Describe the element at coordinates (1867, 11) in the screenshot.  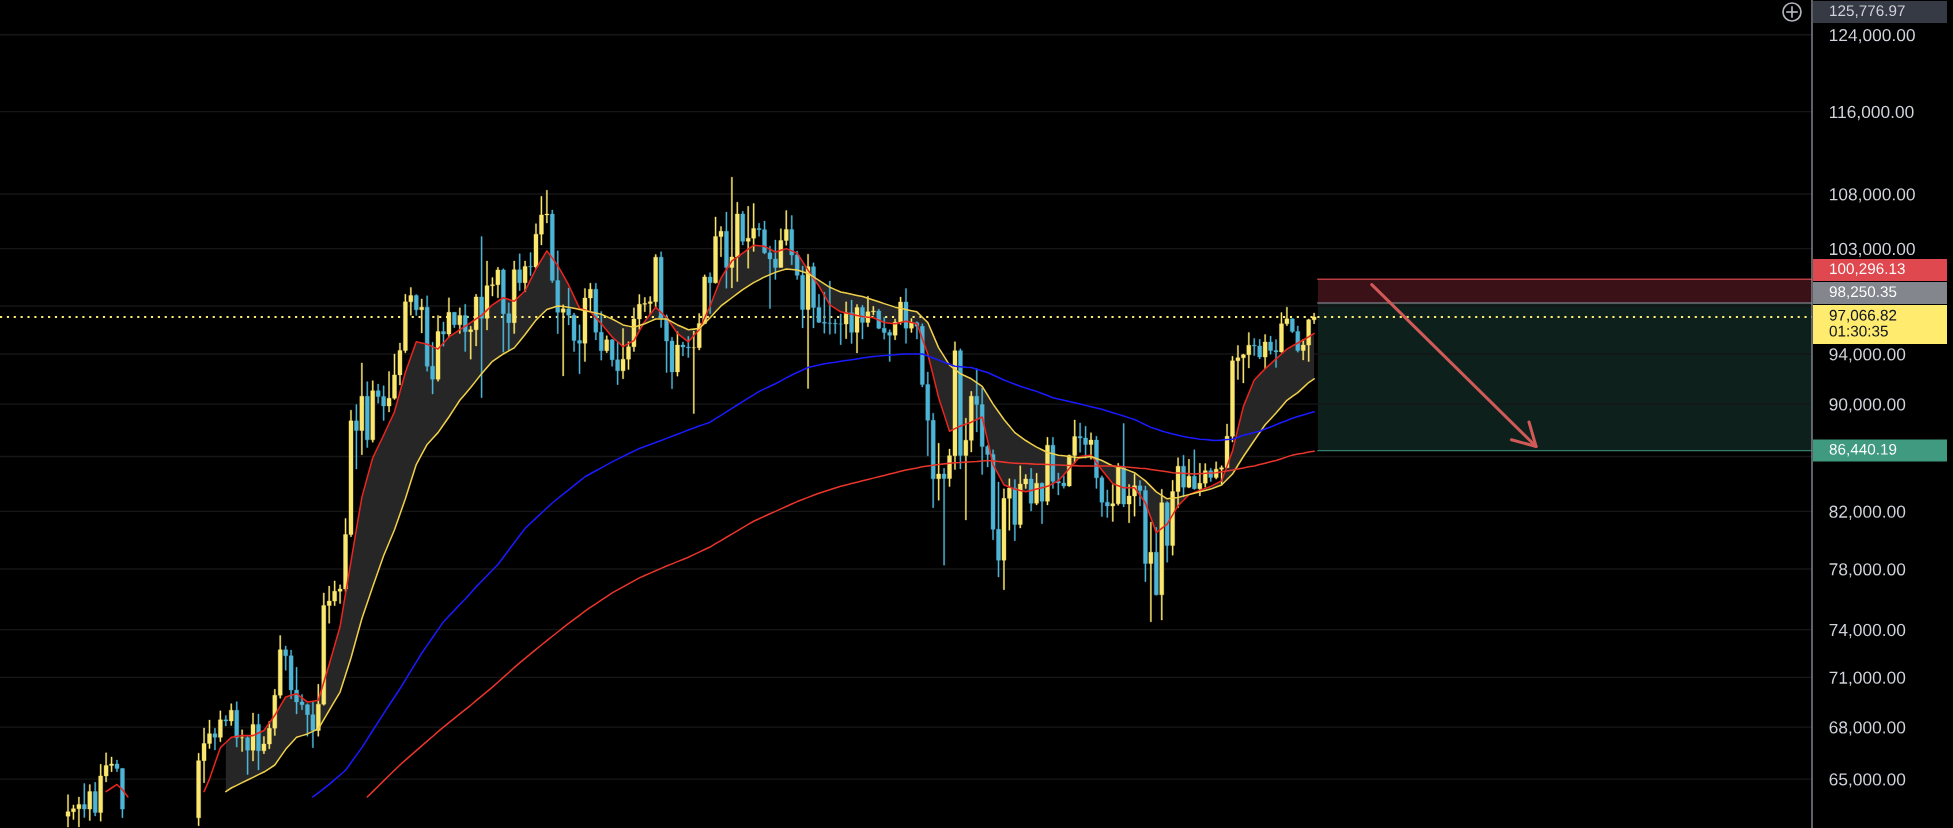
I see `text: 125,776.97` at that location.